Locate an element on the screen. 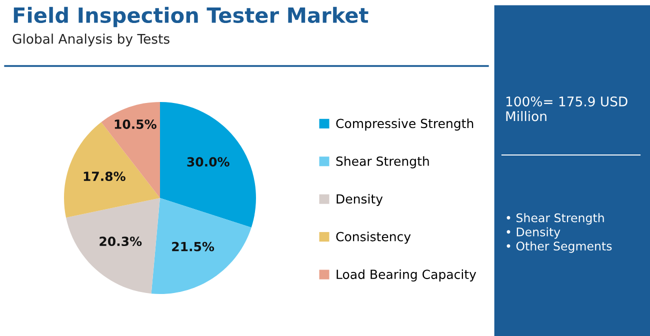  legend-label: Load Bearing Capacity is located at coordinates (406, 275).